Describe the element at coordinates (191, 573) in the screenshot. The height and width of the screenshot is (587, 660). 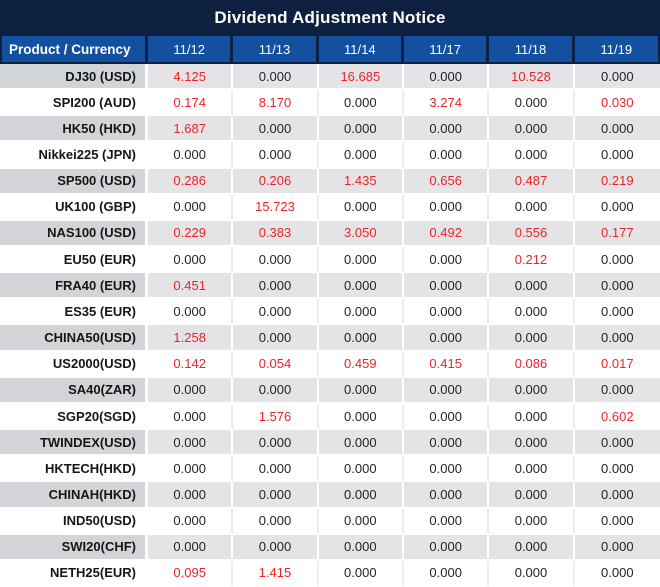
I see `value-cell: 0.095` at that location.